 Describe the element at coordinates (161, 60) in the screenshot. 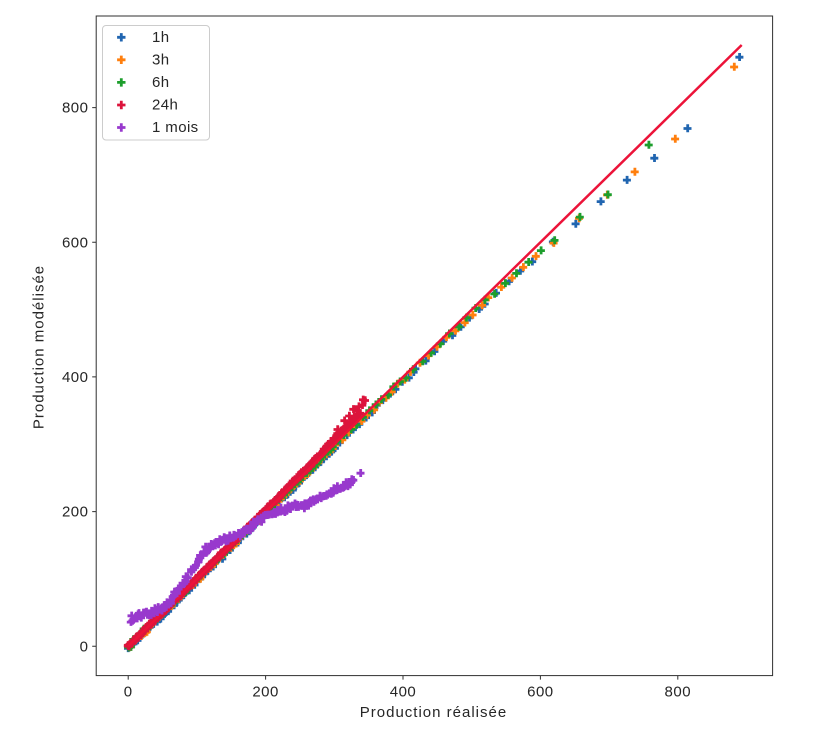

I see `svg-text: 3h` at that location.